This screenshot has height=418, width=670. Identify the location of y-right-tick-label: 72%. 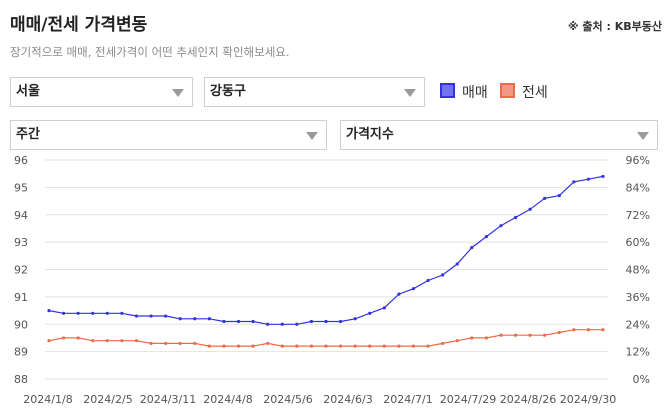
(638, 215).